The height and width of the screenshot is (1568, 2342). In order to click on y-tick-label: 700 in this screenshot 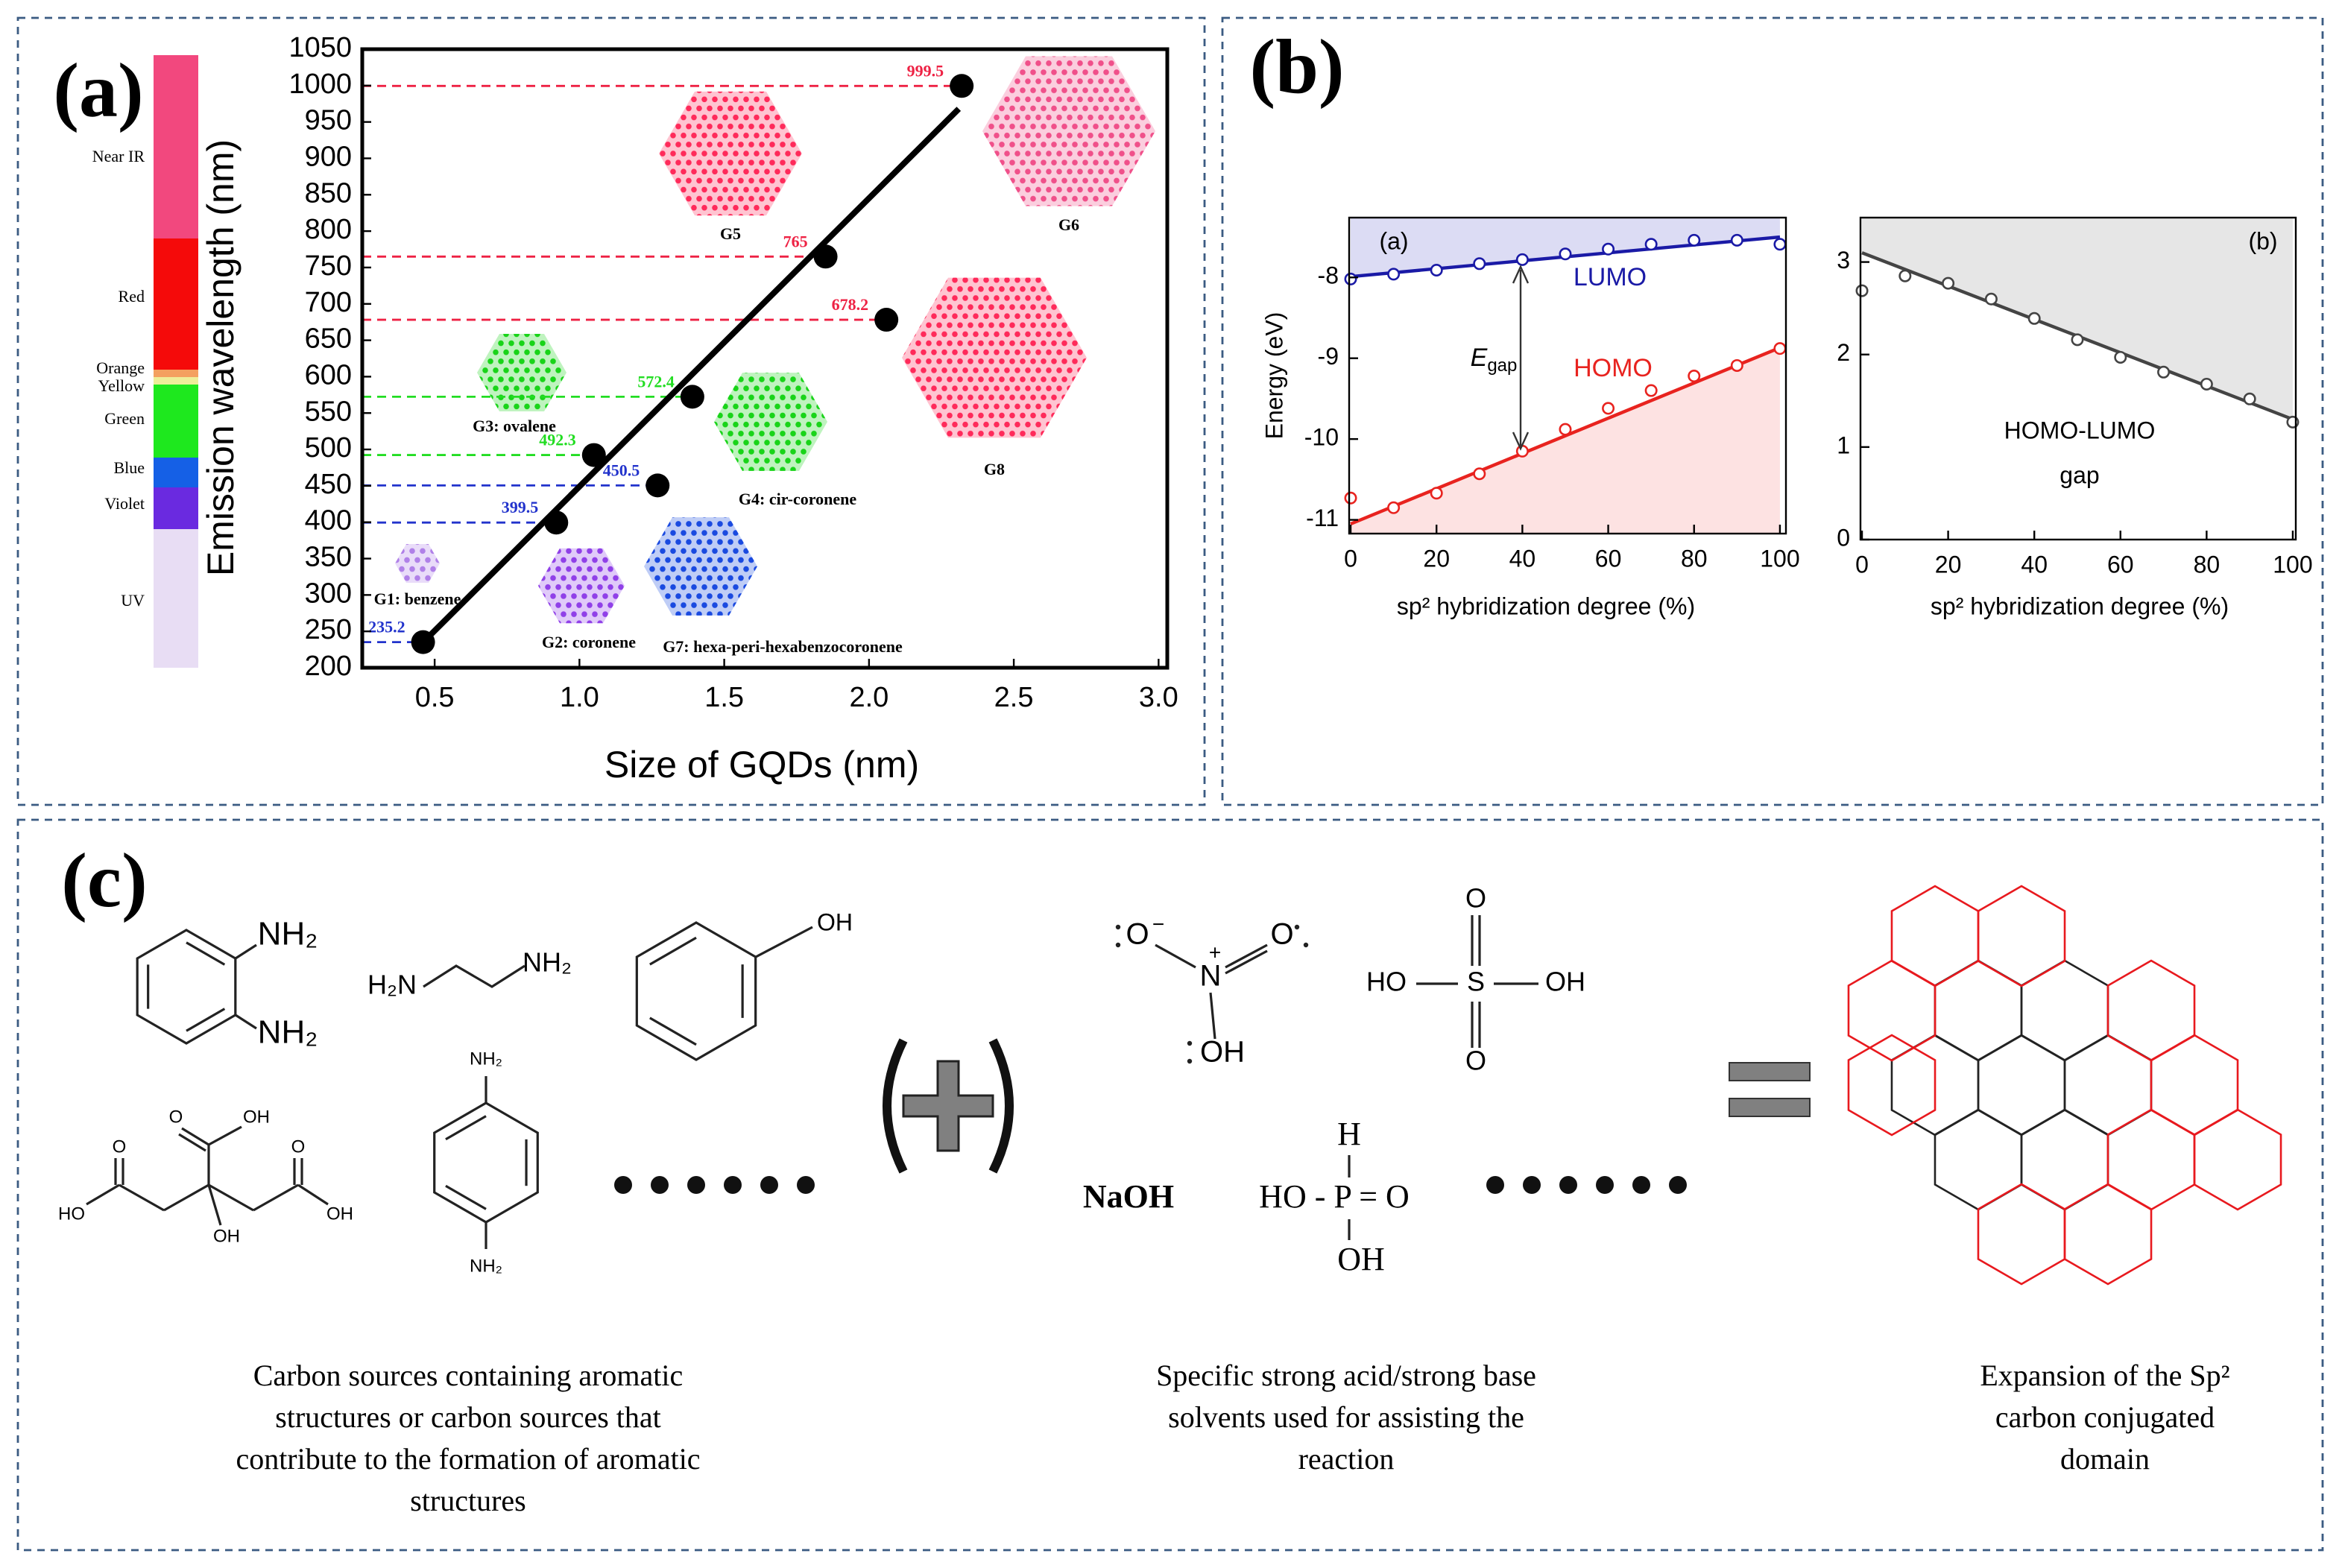, I will do `click(328, 302)`.